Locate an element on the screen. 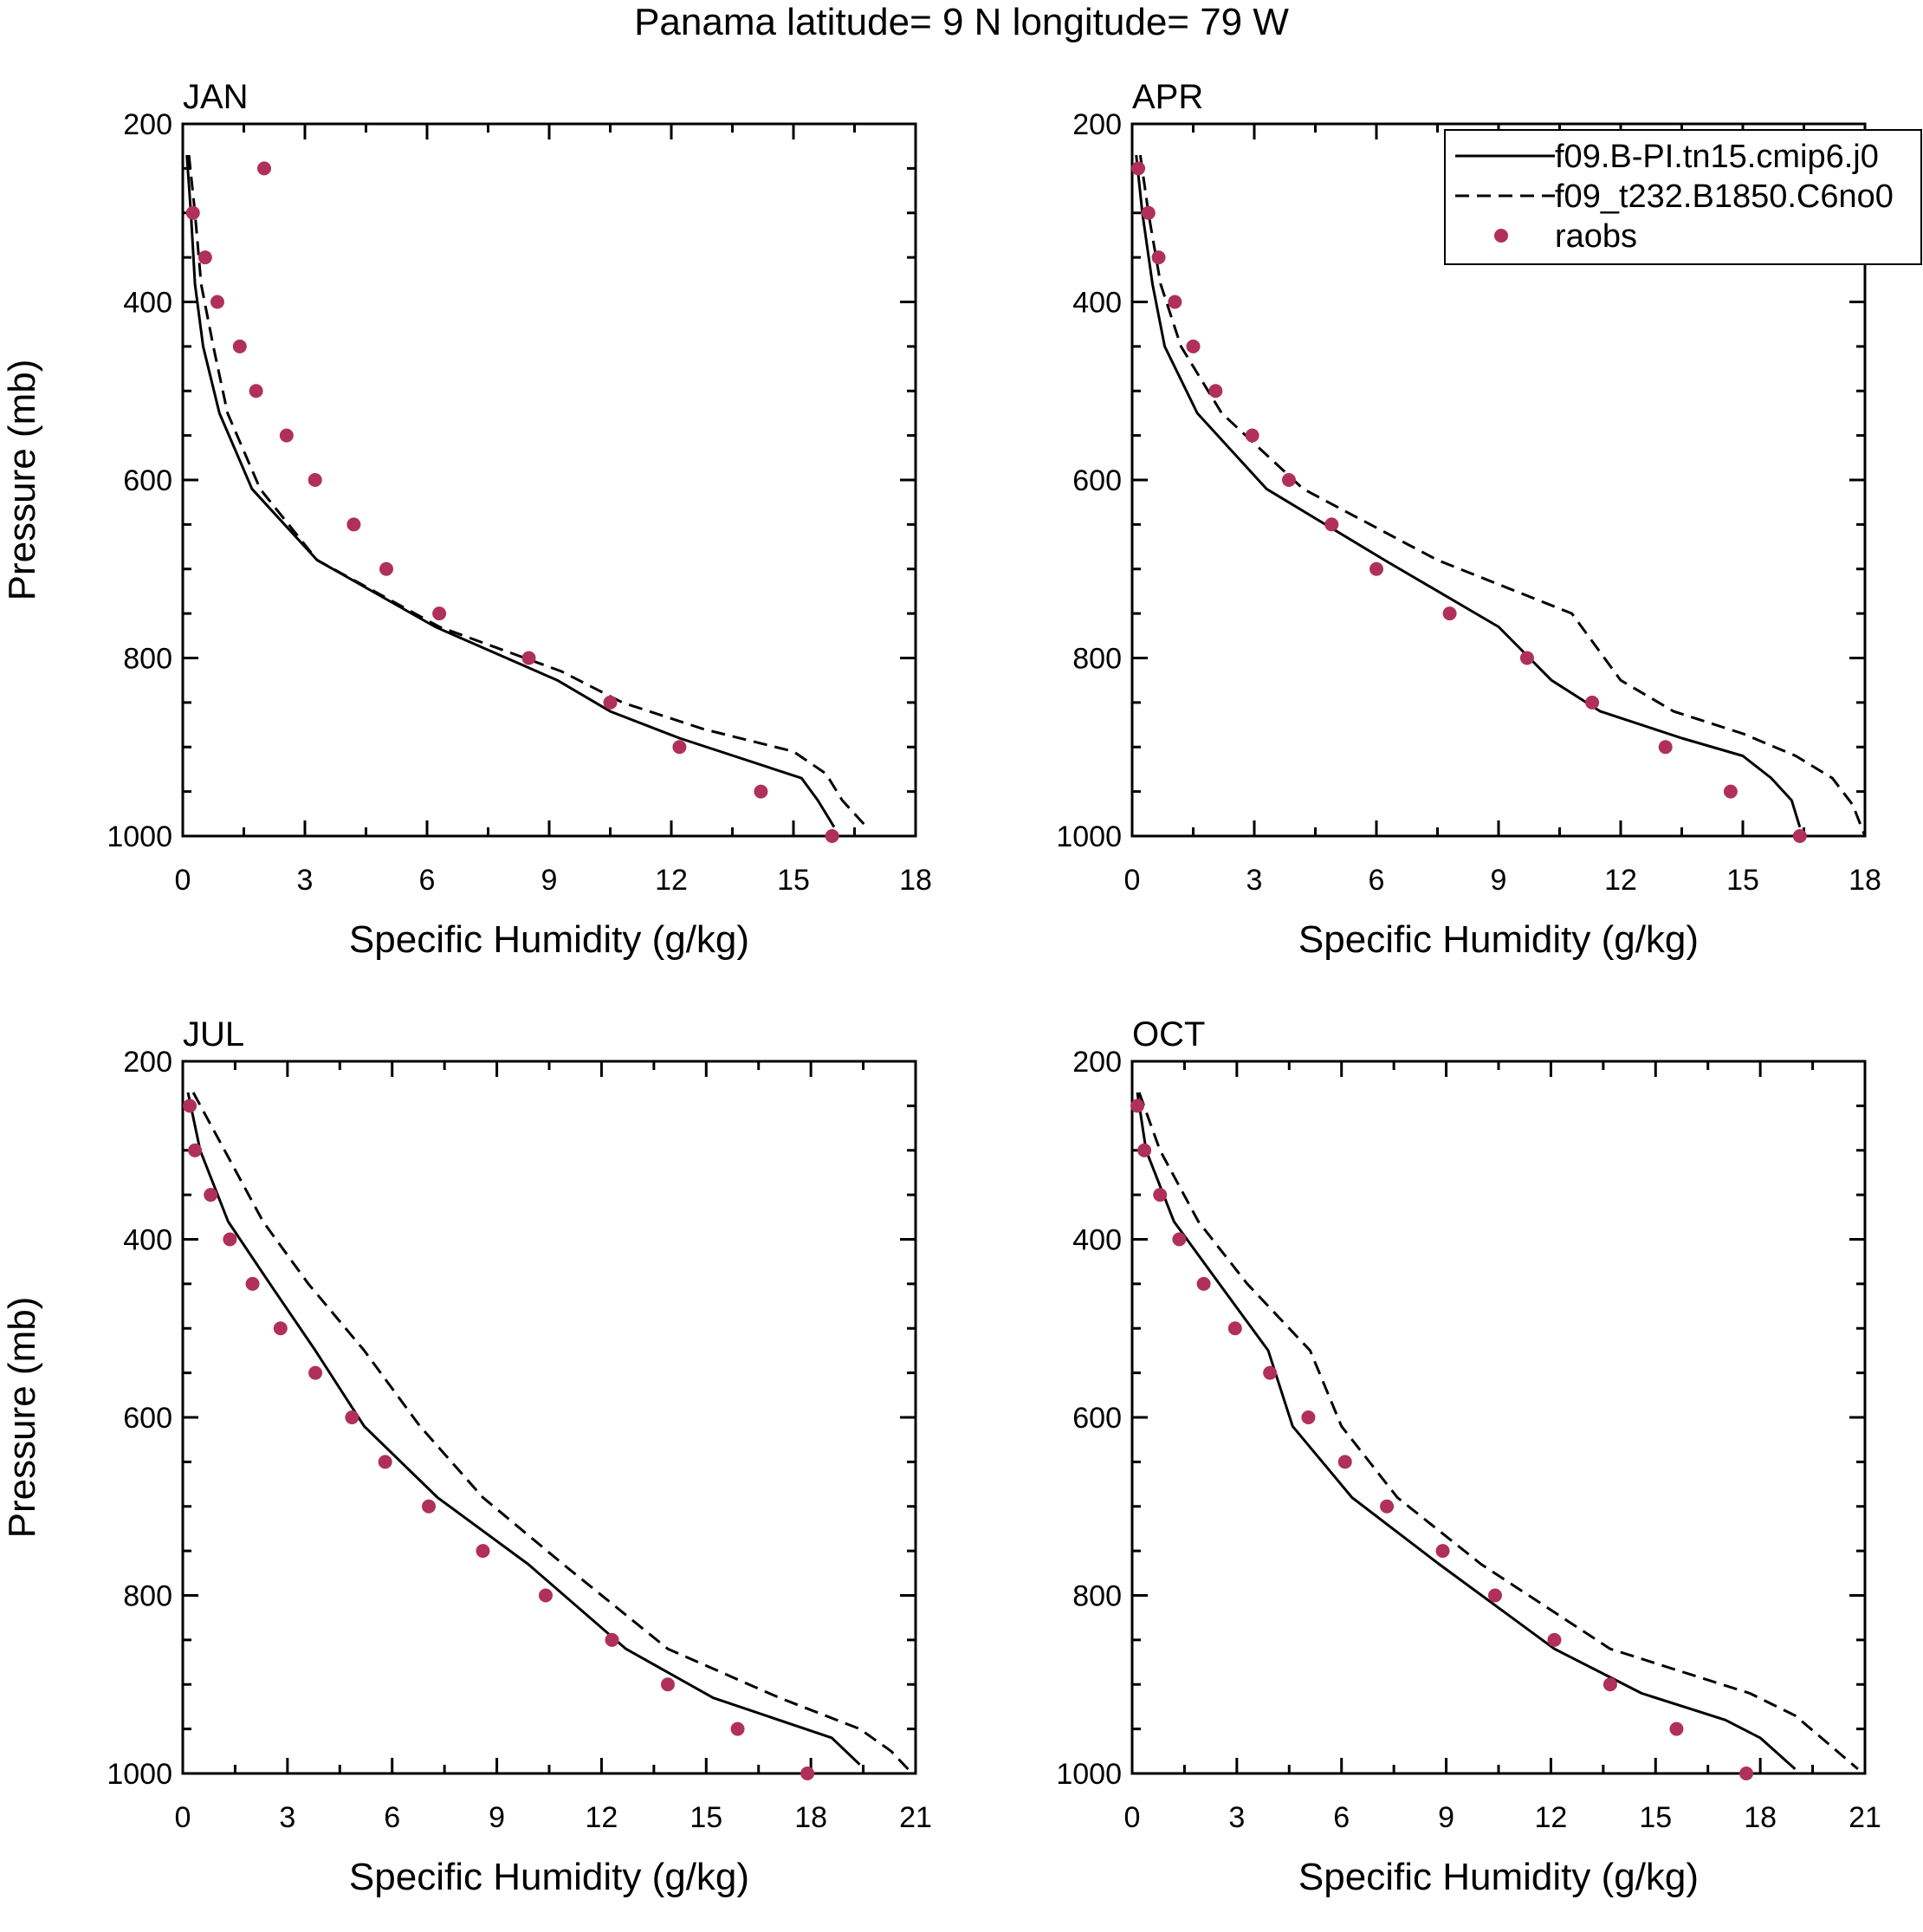  panel-title: JAN is located at coordinates (216, 97).